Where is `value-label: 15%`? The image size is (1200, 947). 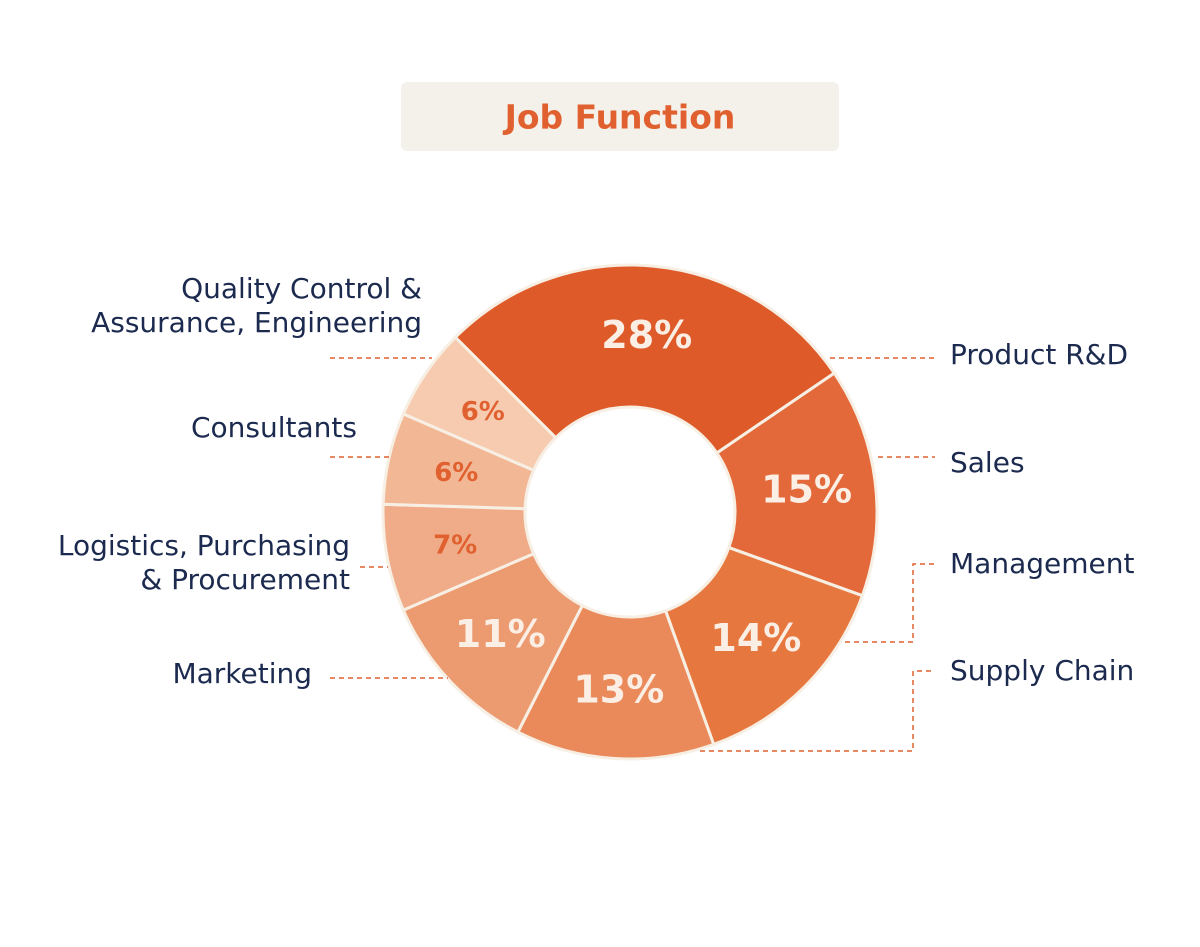 value-label: 15% is located at coordinates (806, 490).